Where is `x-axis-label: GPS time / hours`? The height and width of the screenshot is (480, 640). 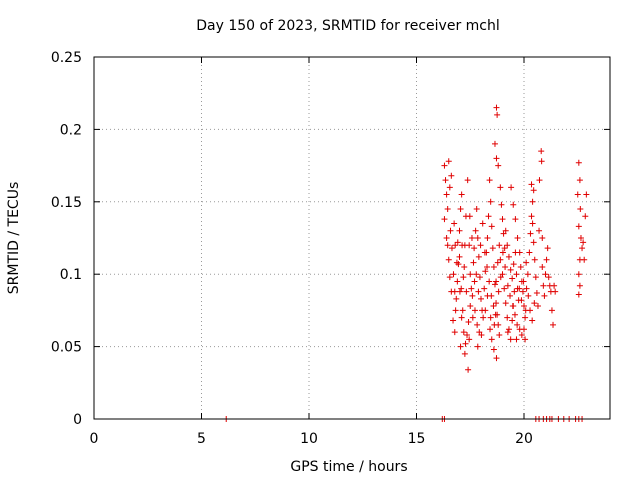
x-axis-label: GPS time / hours is located at coordinates (348, 467).